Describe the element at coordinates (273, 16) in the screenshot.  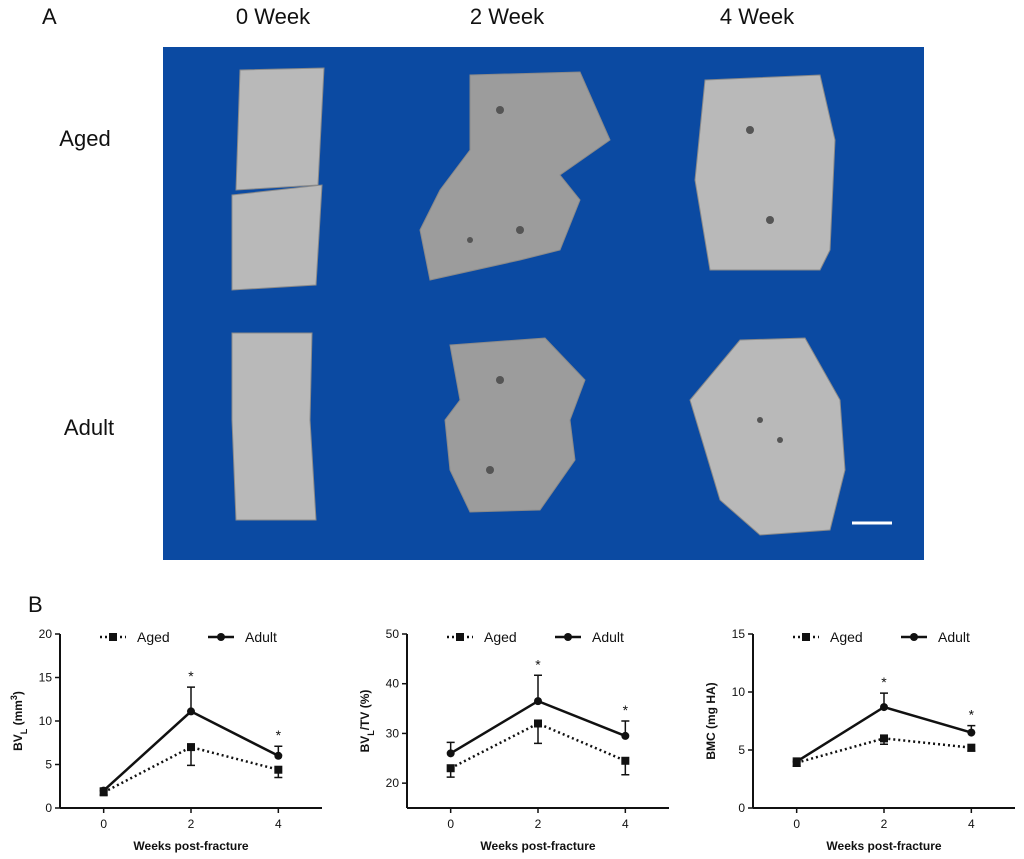
I see `column-label: 0 Week` at that location.